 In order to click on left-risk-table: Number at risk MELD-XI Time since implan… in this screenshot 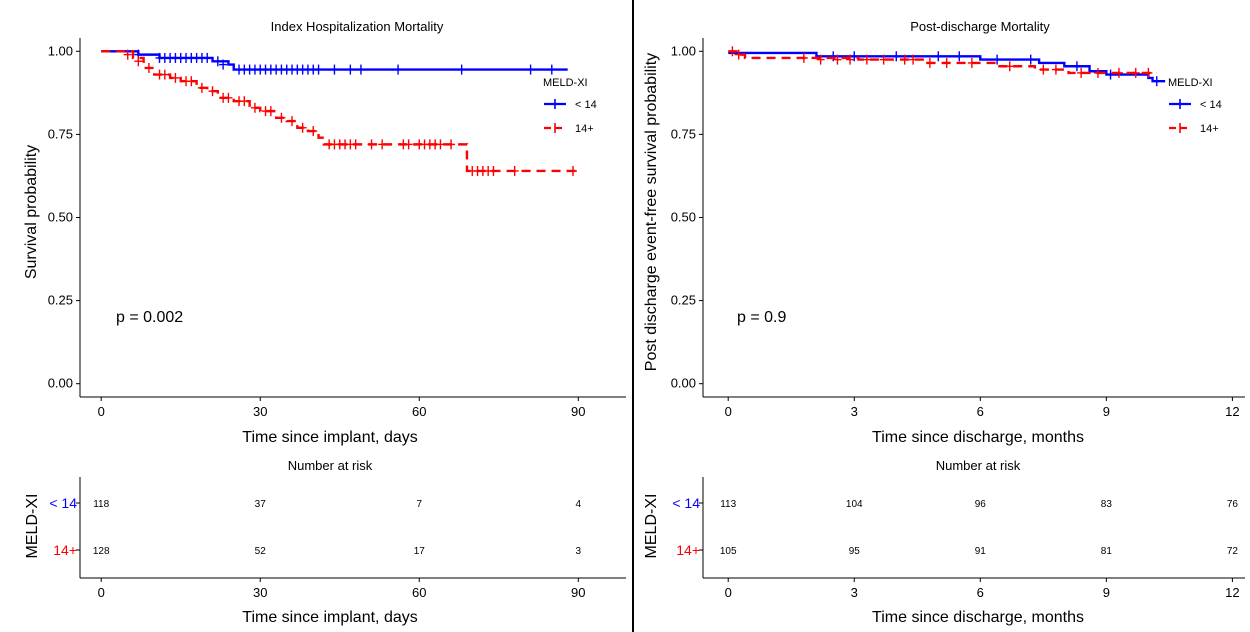, I will do `click(325, 542)`.